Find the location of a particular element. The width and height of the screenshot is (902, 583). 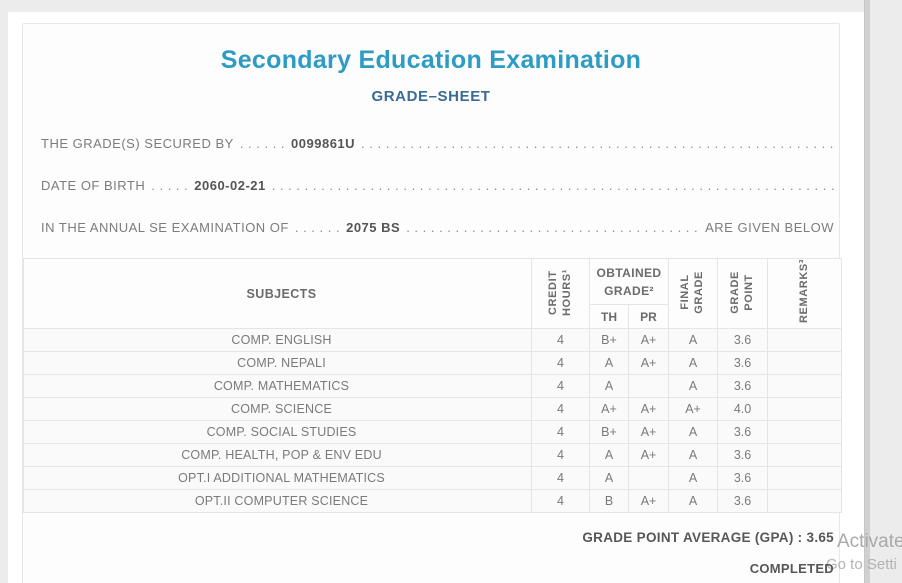

date-of-birth-label: DATE OF BIRTH is located at coordinates (93, 185).